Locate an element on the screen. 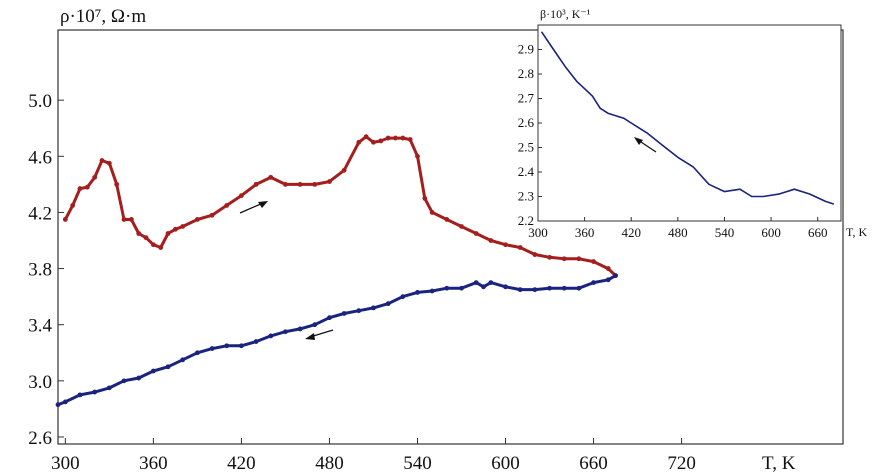 Image resolution: width=882 pixels, height=475 pixels. main-x-tick-label: 660 is located at coordinates (593, 463).